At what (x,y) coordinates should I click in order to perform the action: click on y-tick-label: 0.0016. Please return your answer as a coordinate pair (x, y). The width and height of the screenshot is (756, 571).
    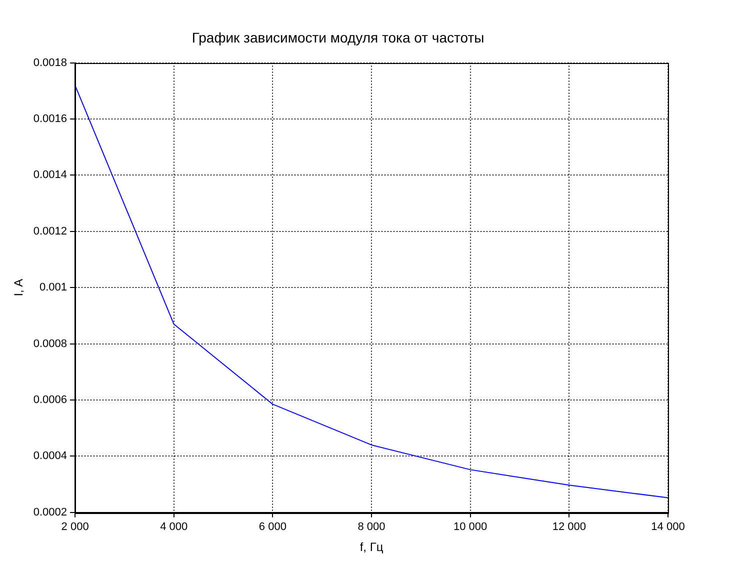
    Looking at the image, I should click on (50, 119).